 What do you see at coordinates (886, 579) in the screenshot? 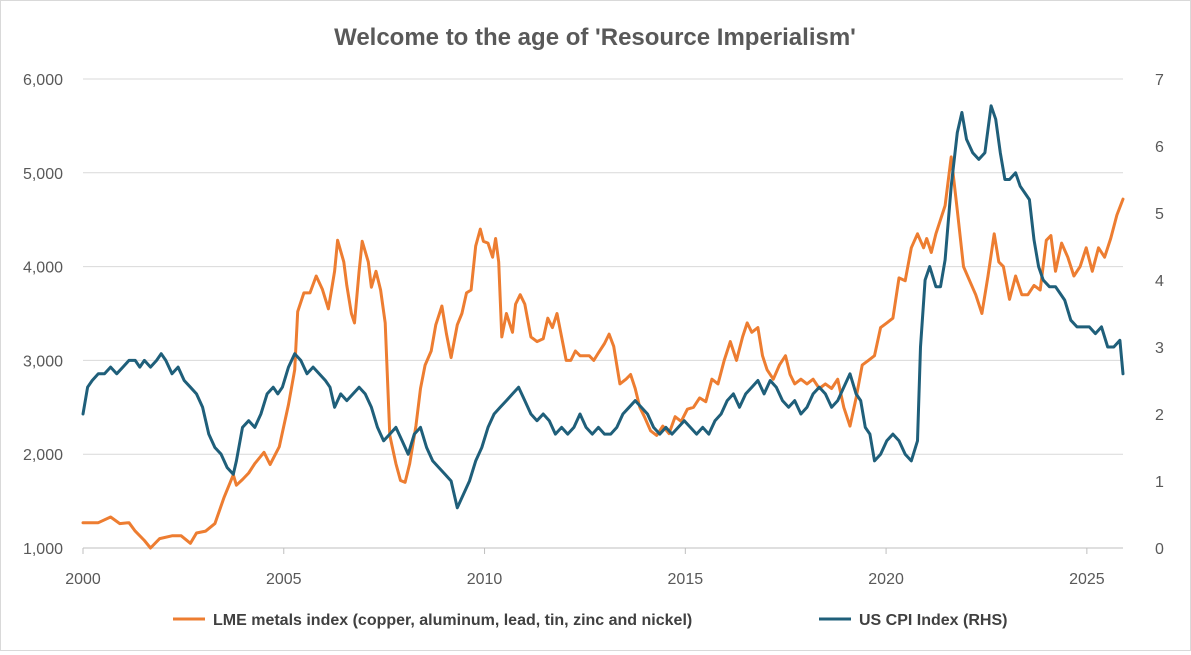
I see `x-tick-label: 2020` at bounding box center [886, 579].